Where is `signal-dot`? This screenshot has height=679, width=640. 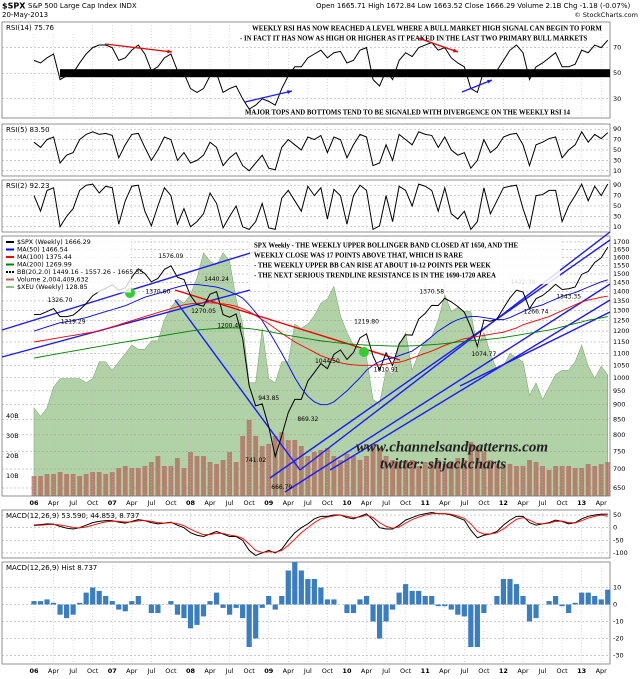 signal-dot is located at coordinates (364, 352).